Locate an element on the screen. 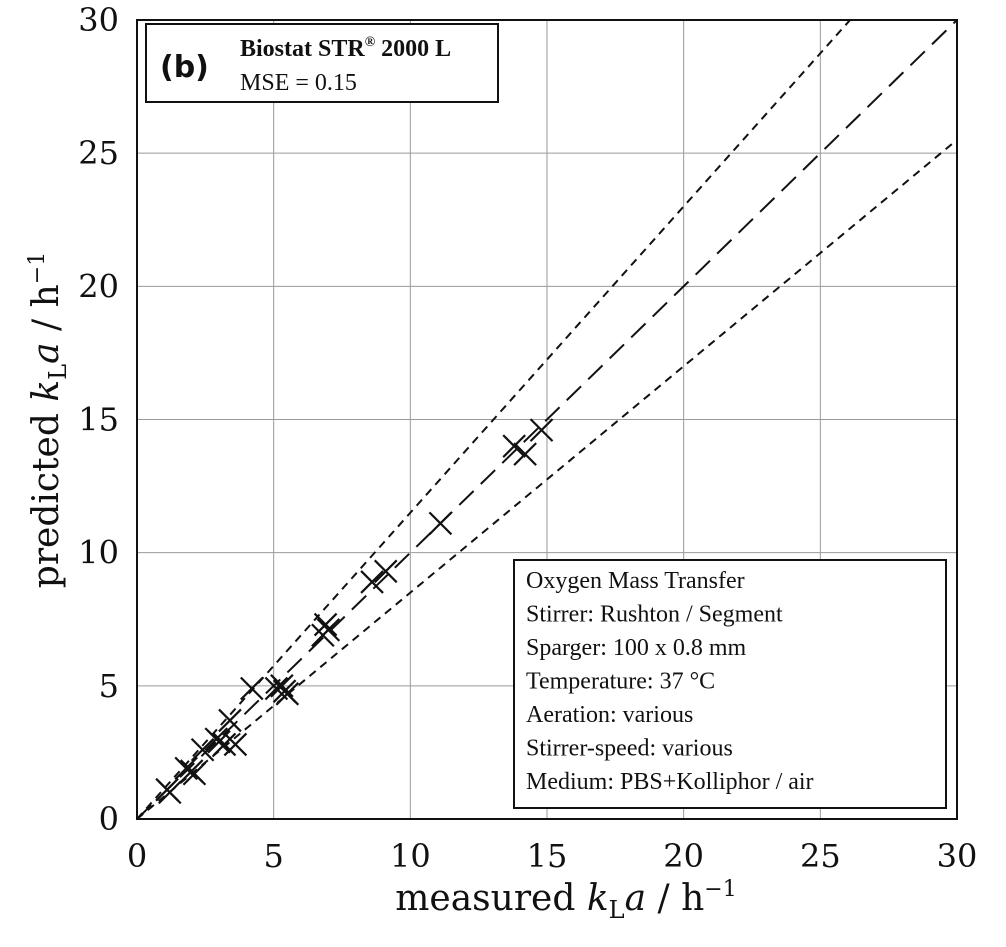 Image resolution: width=1006 pixels, height=947 pixels. y-label-sub: L is located at coordinates (58, 372).